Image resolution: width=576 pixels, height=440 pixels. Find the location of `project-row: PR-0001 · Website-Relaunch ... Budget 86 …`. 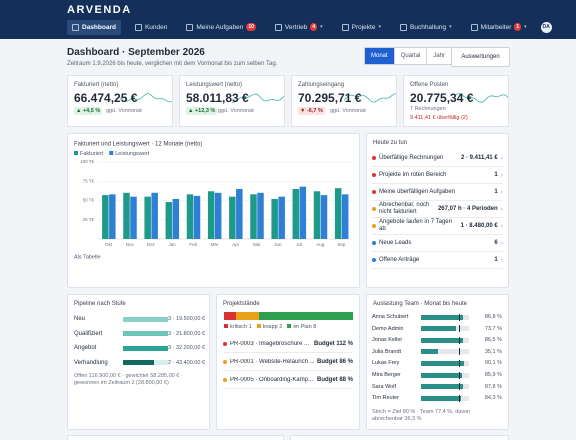

project-row: PR-0001 · Website-Relaunch ... Budget 86 … is located at coordinates (288, 362).